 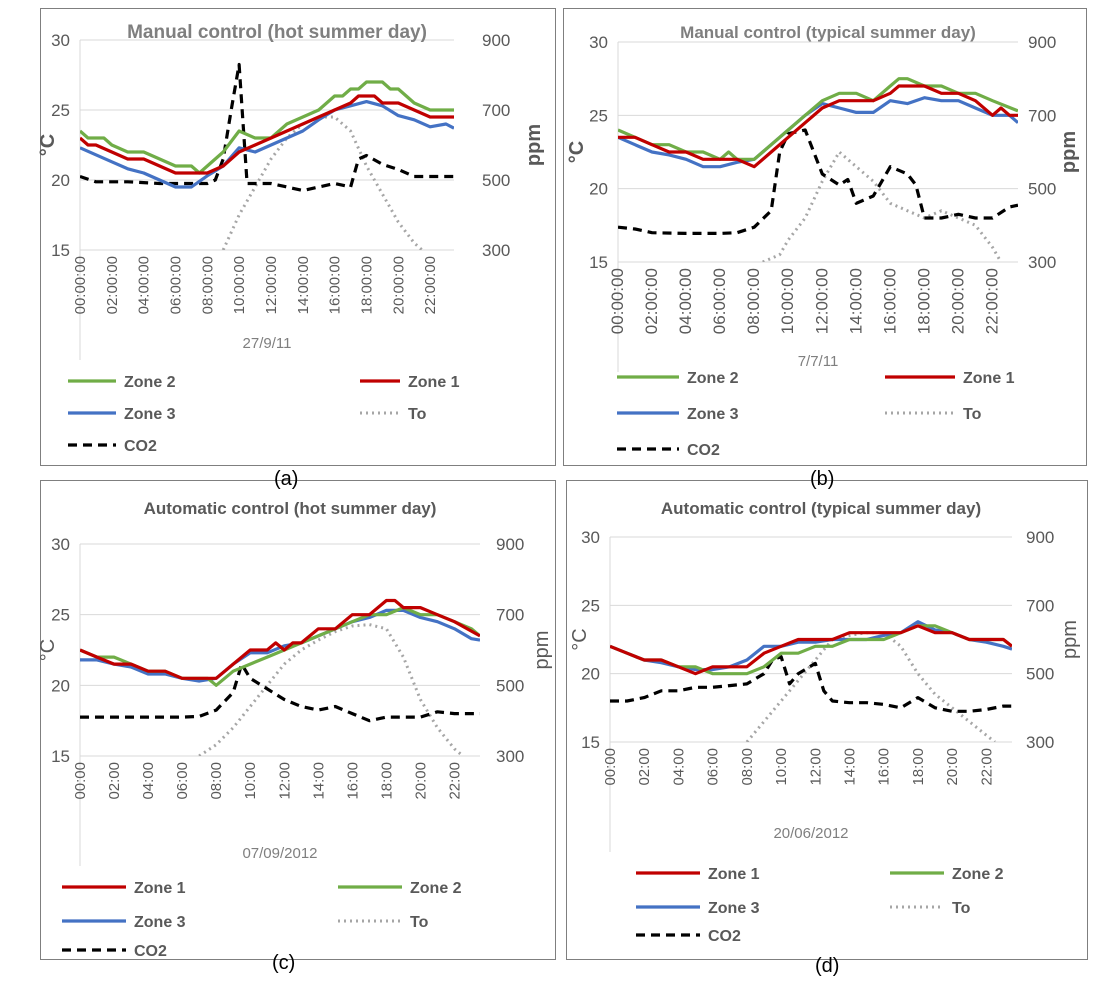 I want to click on chart-title: Automatic control (typical summer day), so click(x=821, y=508).